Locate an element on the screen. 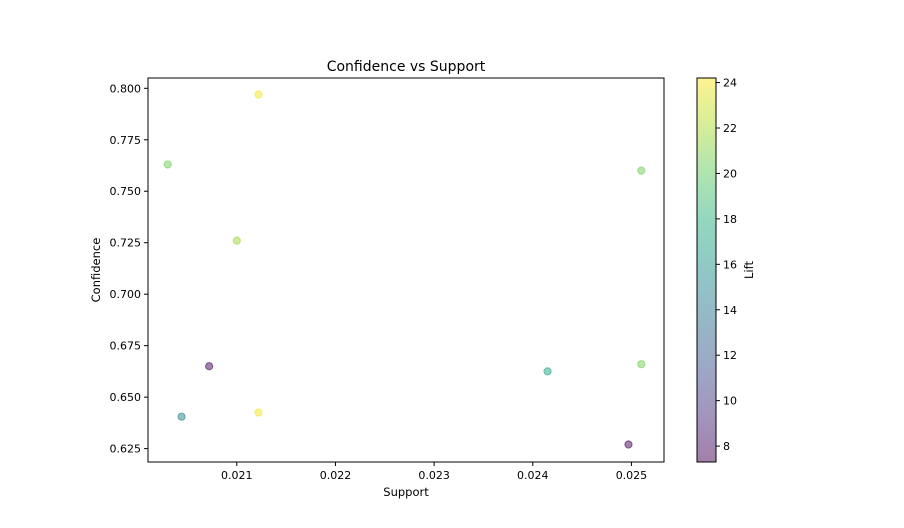 The height and width of the screenshot is (528, 904). colorbar-tick-label: 24 is located at coordinates (730, 83).